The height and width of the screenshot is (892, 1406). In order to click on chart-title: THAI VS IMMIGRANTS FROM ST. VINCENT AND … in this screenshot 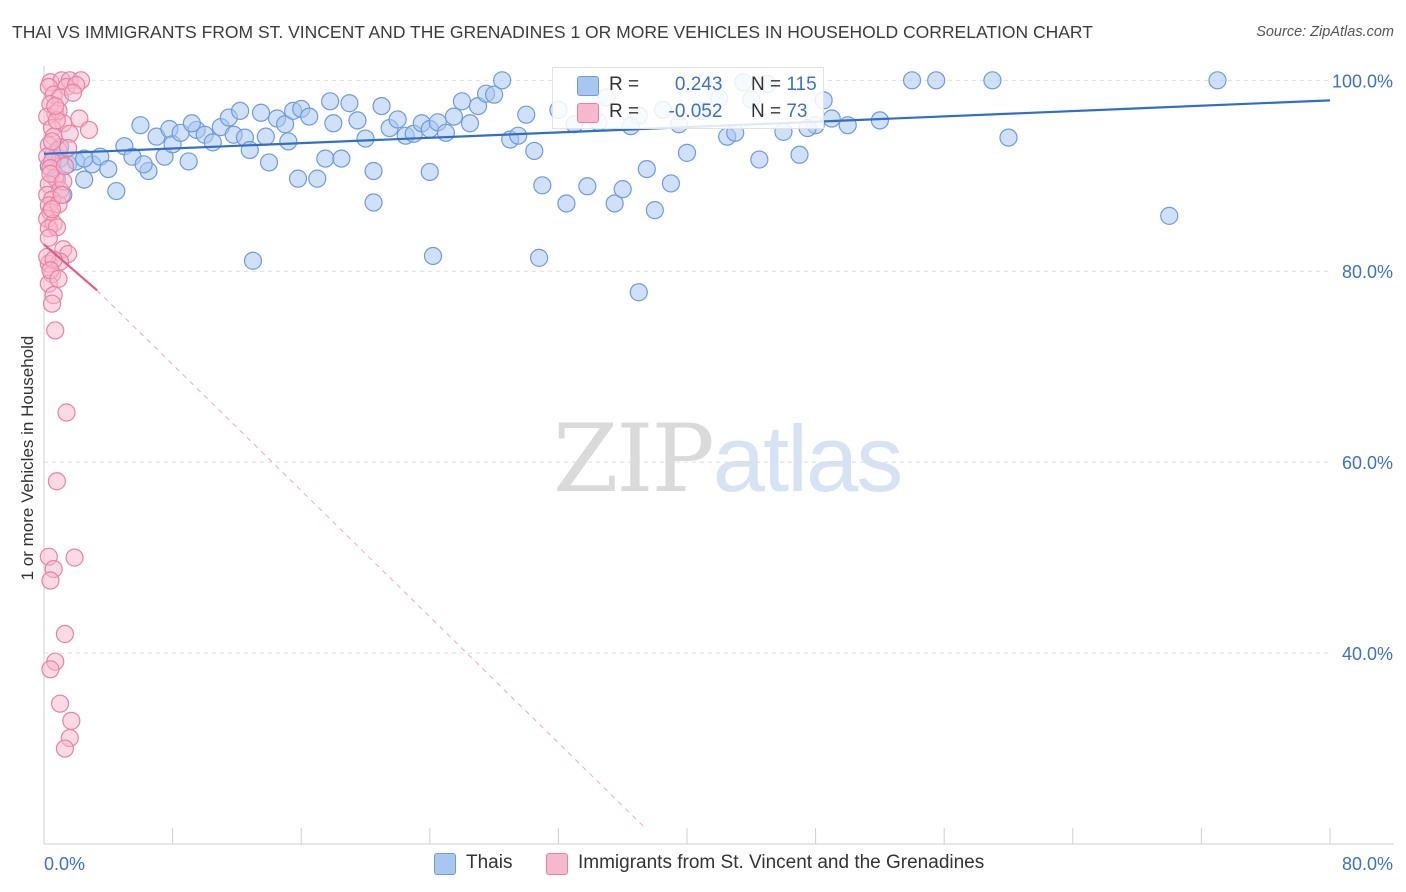, I will do `click(552, 32)`.